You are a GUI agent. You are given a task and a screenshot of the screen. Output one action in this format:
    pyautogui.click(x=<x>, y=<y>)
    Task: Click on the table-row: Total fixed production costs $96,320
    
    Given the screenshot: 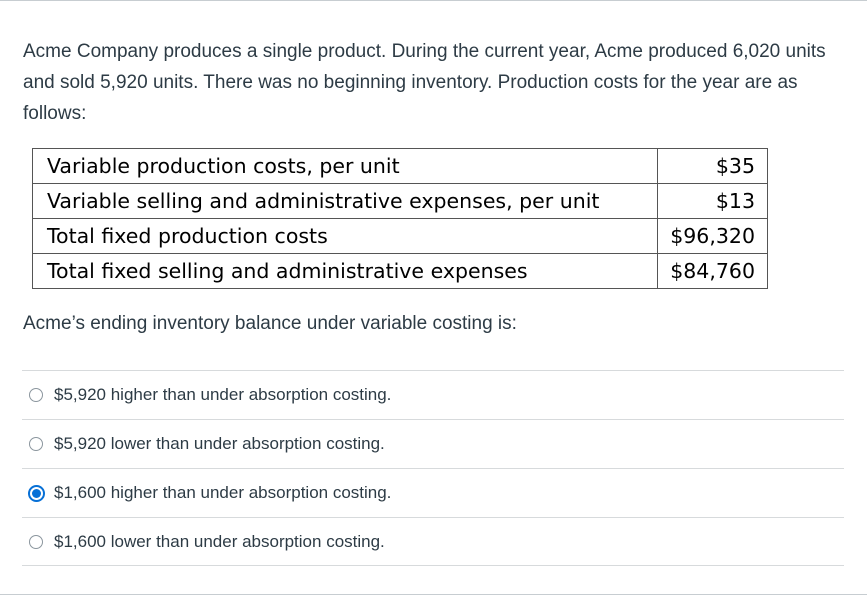 What is the action you would take?
    pyautogui.click(x=400, y=236)
    